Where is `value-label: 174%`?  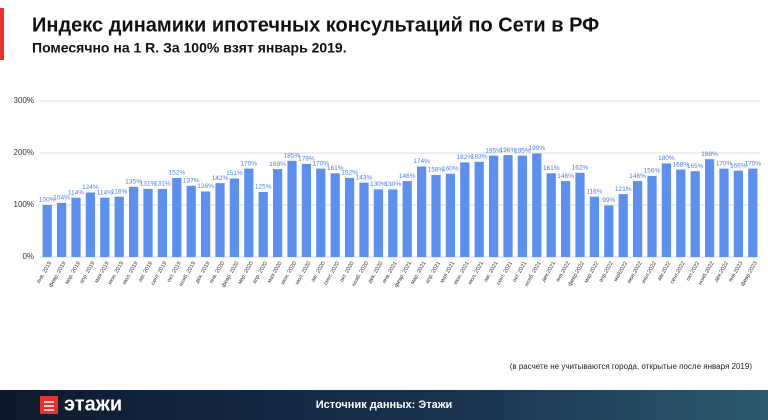 value-label: 174% is located at coordinates (421, 161).